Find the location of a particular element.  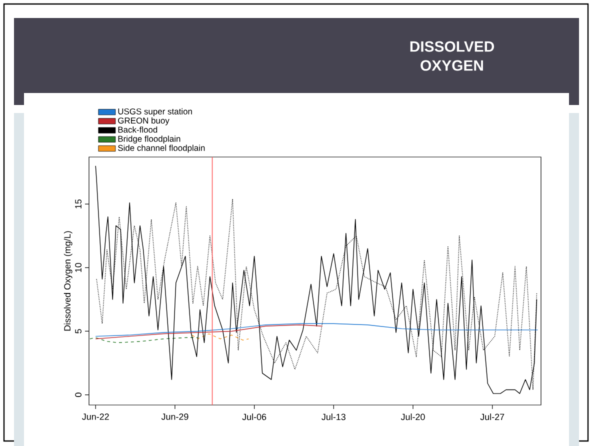

x-tick-label: Jun-29 is located at coordinates (174, 417).